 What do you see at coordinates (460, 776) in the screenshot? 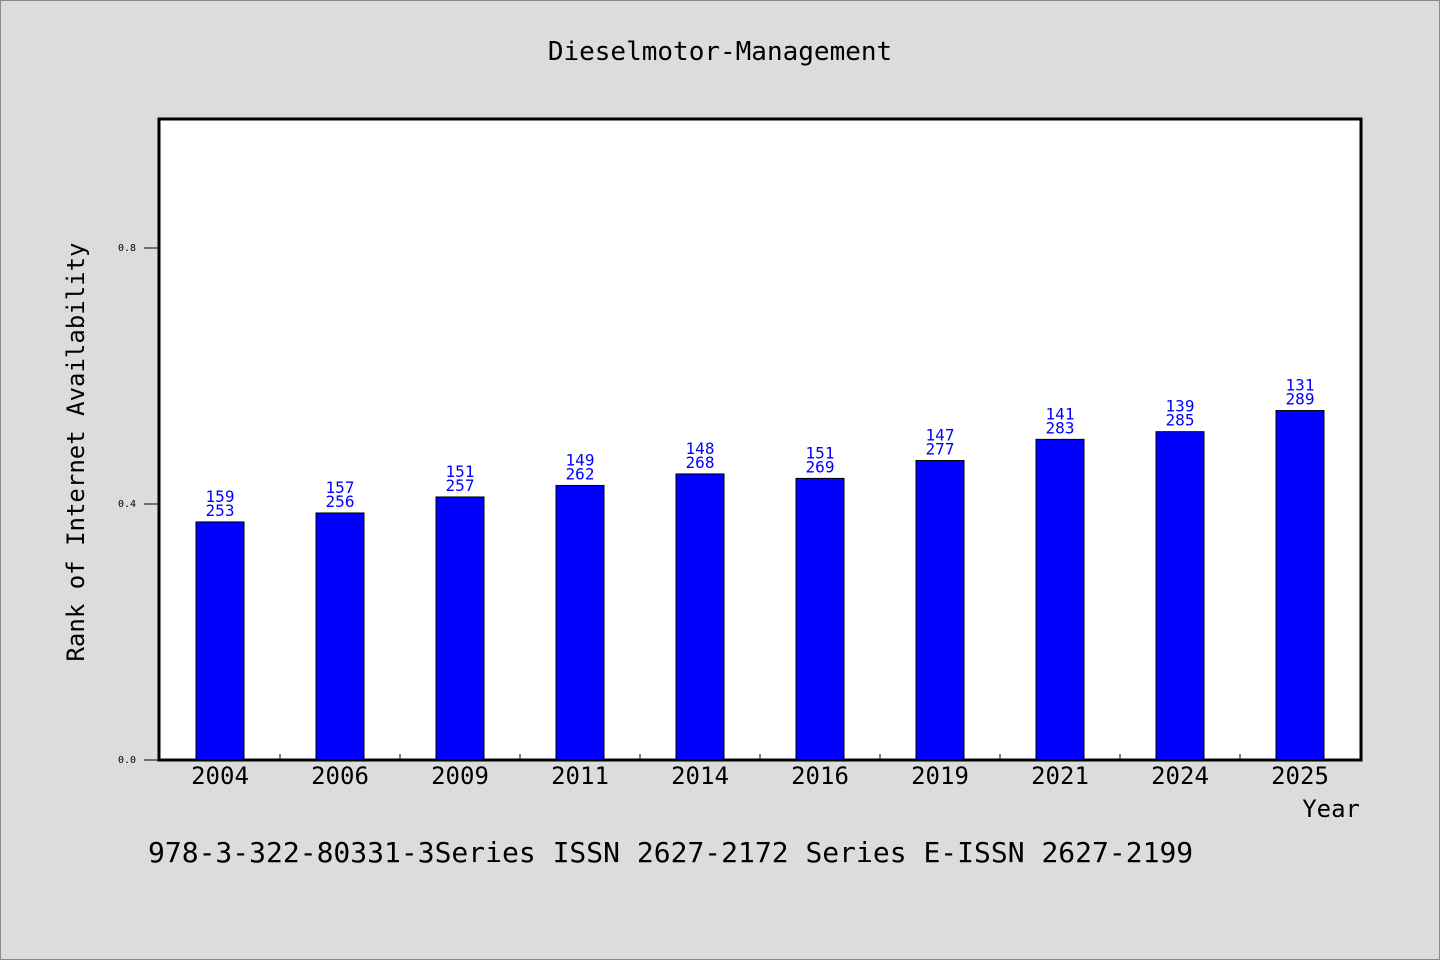
I see `x-tick-label: 2009` at bounding box center [460, 776].